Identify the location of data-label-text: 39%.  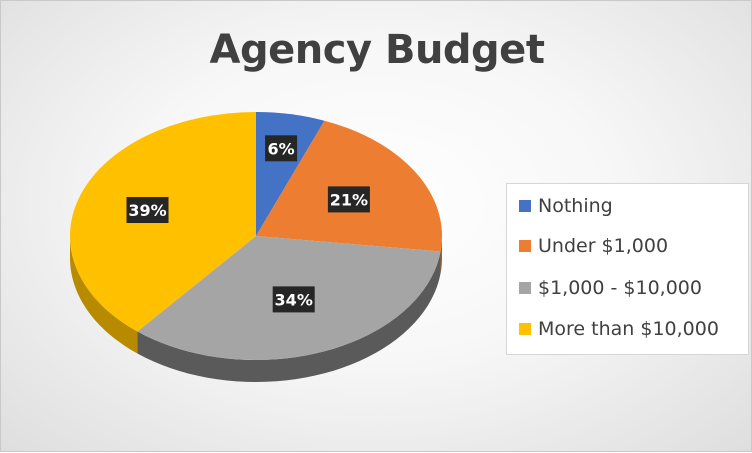
(147, 210).